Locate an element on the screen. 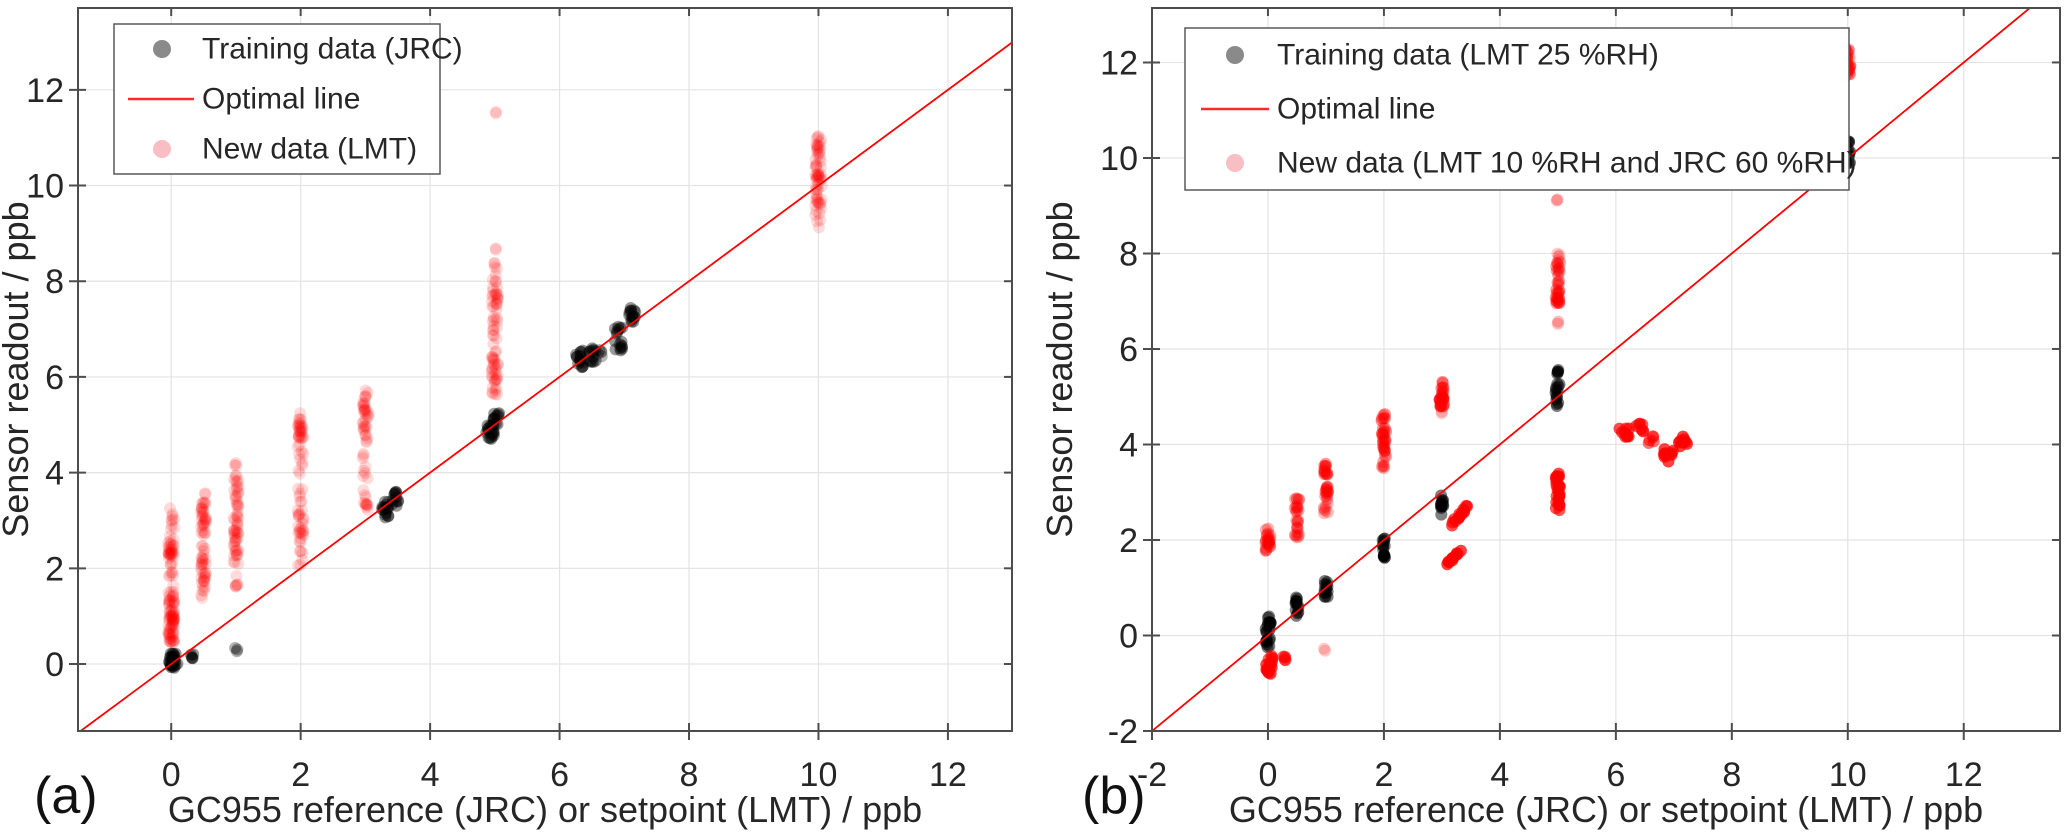  legend-label: Training data (JRC) is located at coordinates (332, 49).